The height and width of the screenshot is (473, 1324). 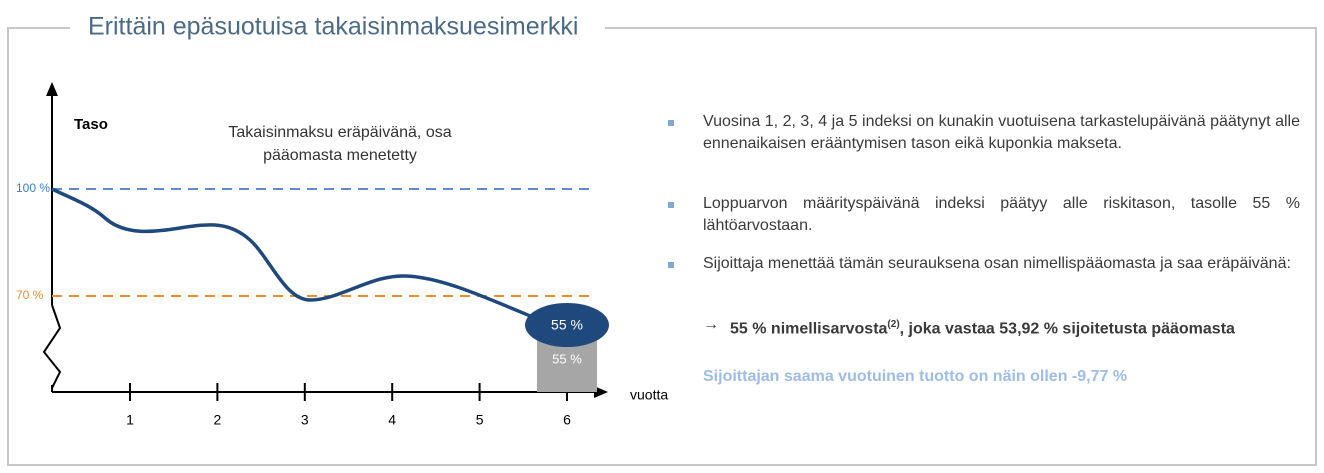 I want to click on level-label: 100 %, so click(x=33, y=188).